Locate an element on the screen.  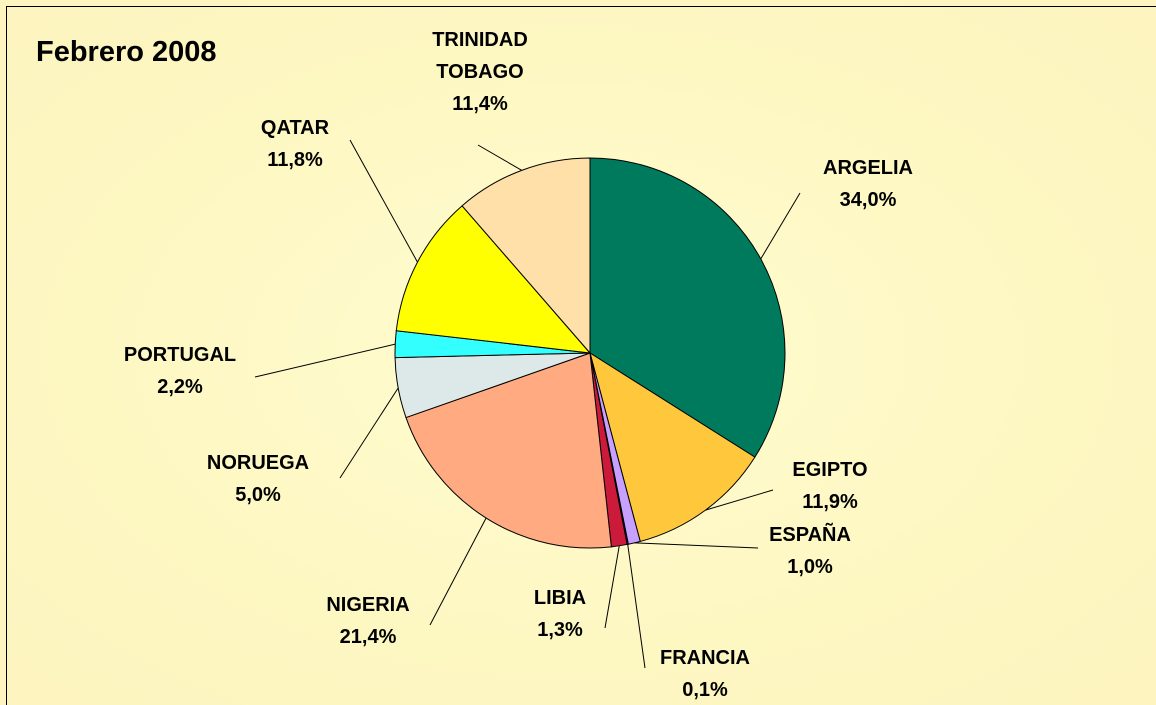
slice-label: NIGERIA is located at coordinates (368, 605).